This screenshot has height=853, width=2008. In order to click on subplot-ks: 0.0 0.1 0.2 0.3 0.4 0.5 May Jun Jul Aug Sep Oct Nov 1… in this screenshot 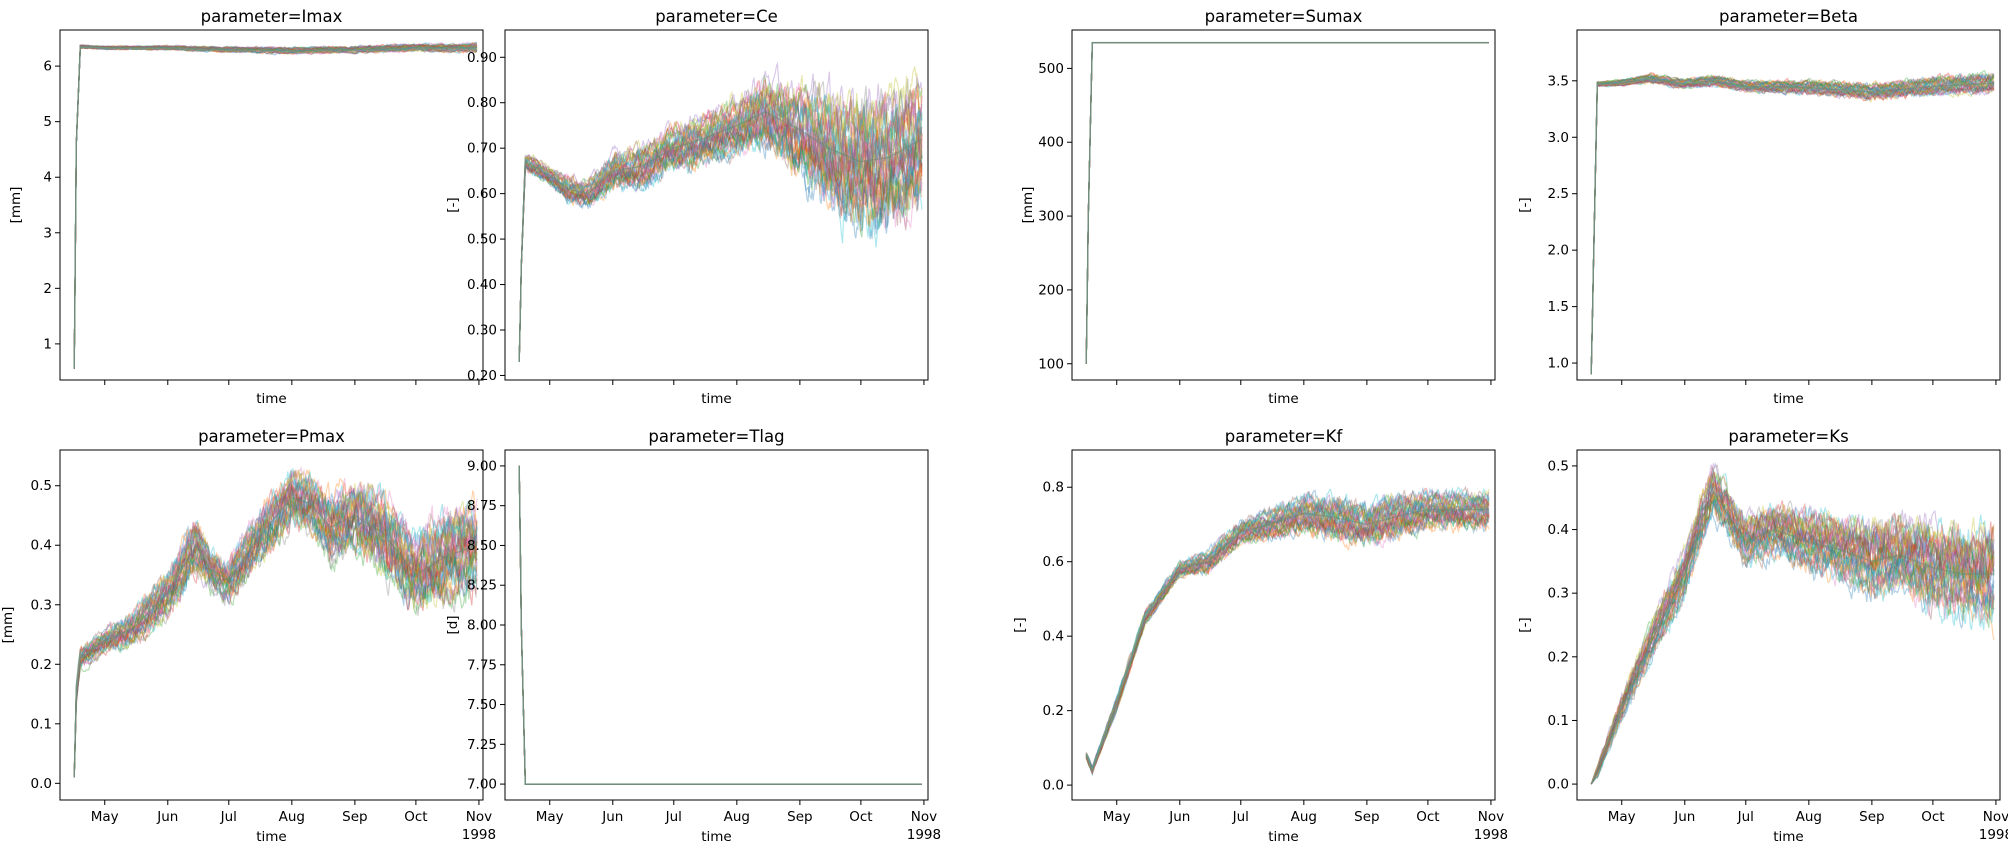, I will do `click(1762, 636)`.